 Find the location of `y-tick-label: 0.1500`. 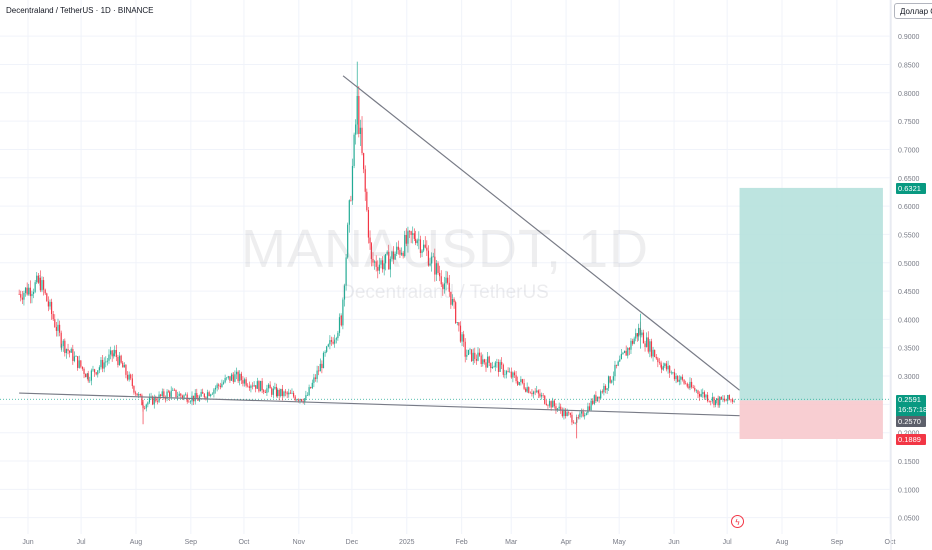

y-tick-label: 0.1500 is located at coordinates (909, 462).